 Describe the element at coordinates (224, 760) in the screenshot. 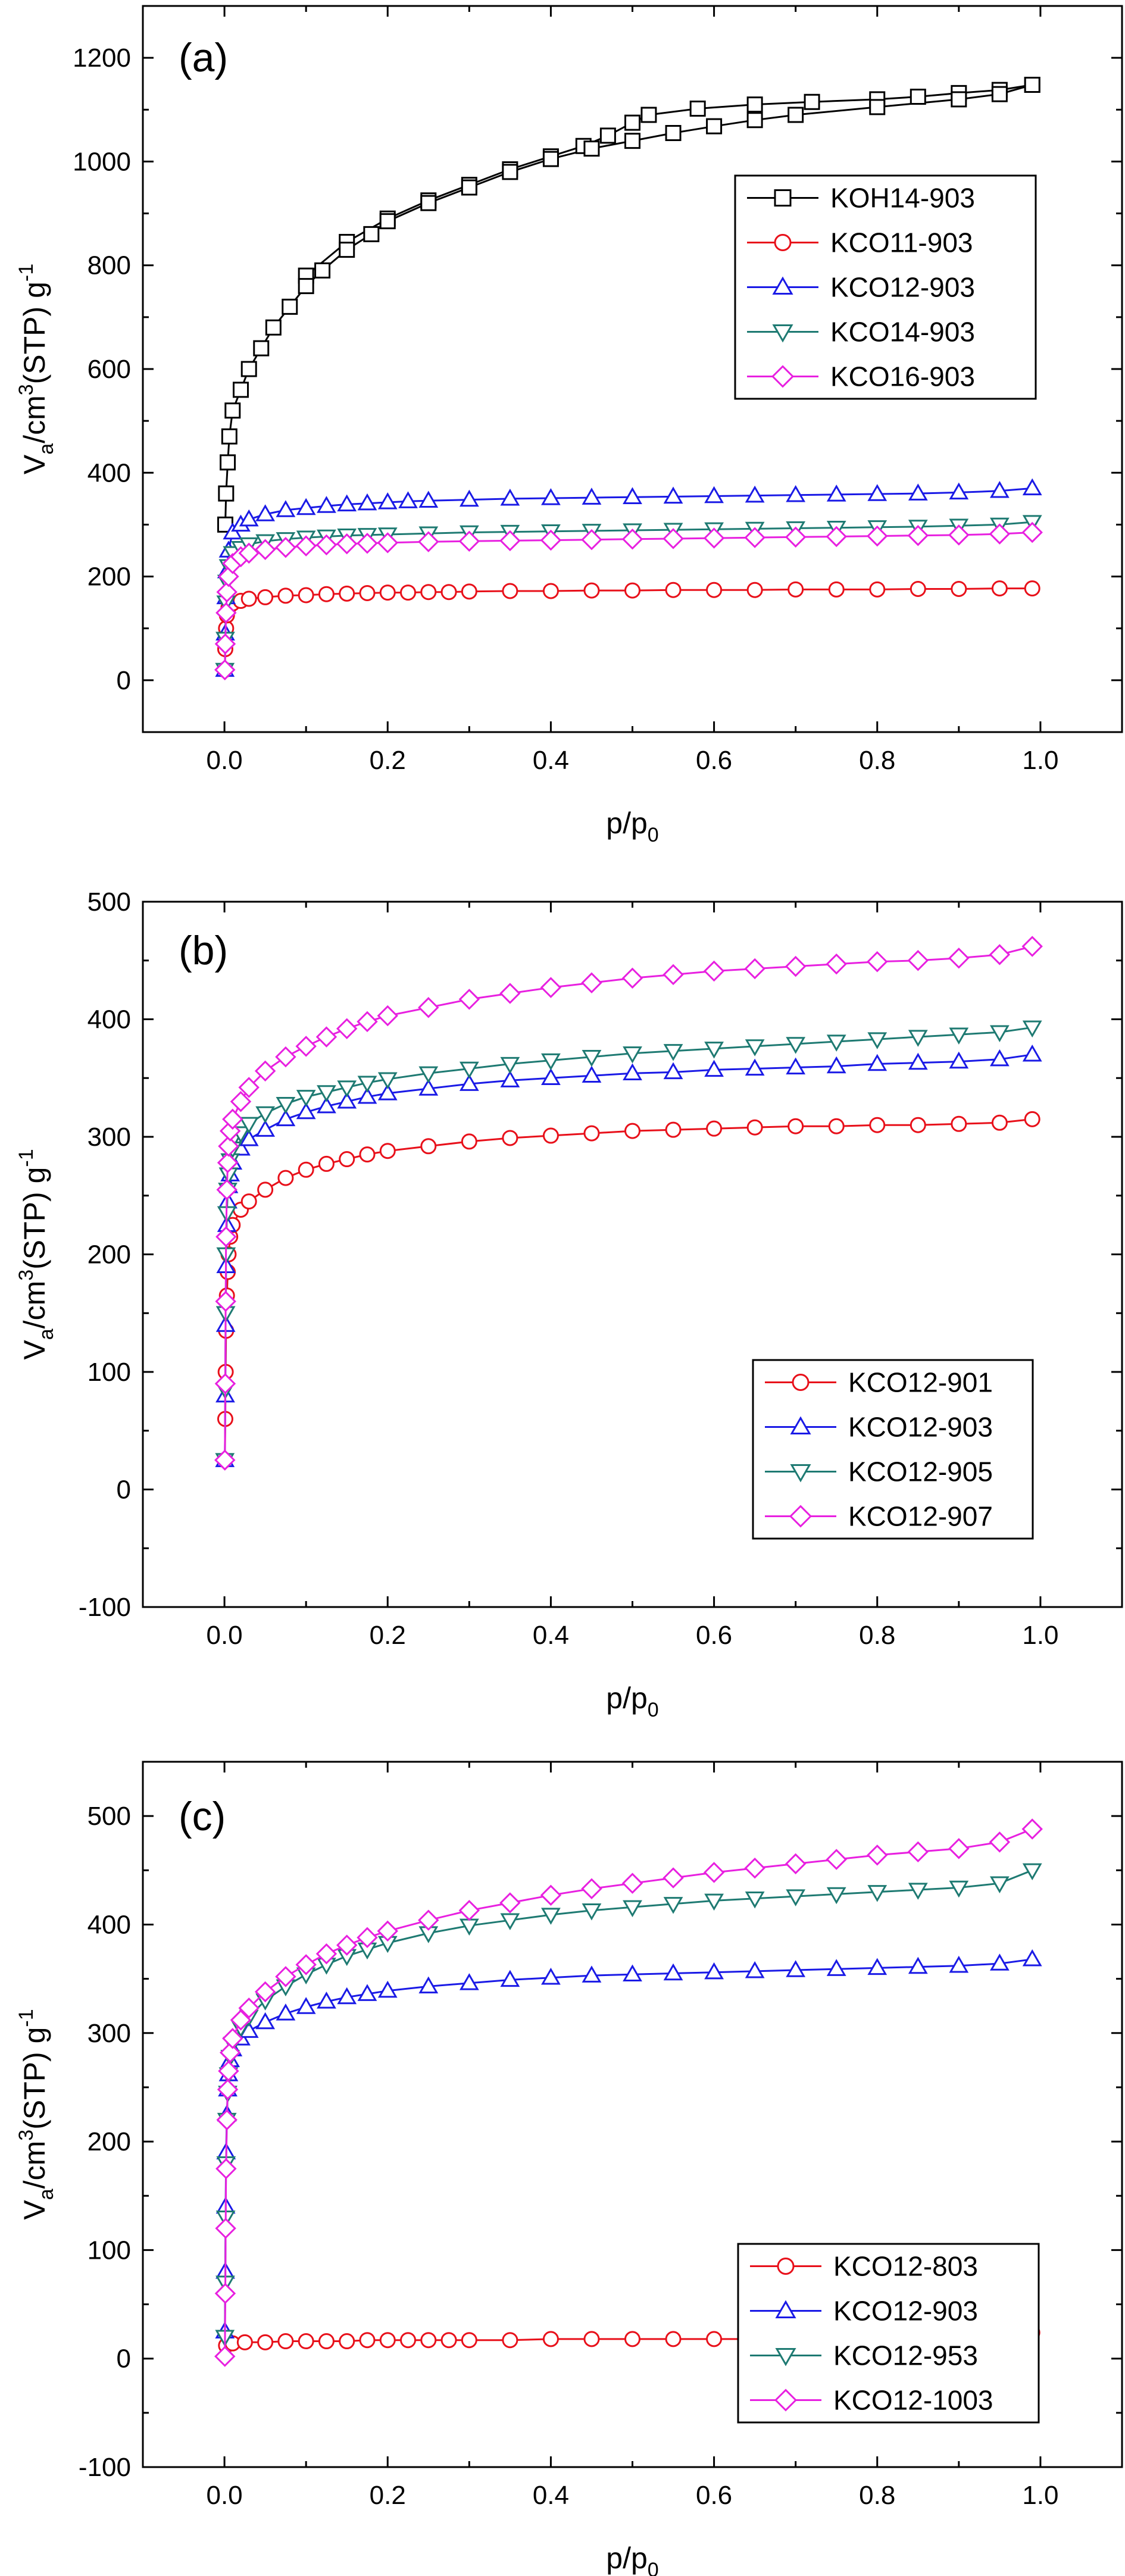

I see `x-tick-label: 0.0` at that location.